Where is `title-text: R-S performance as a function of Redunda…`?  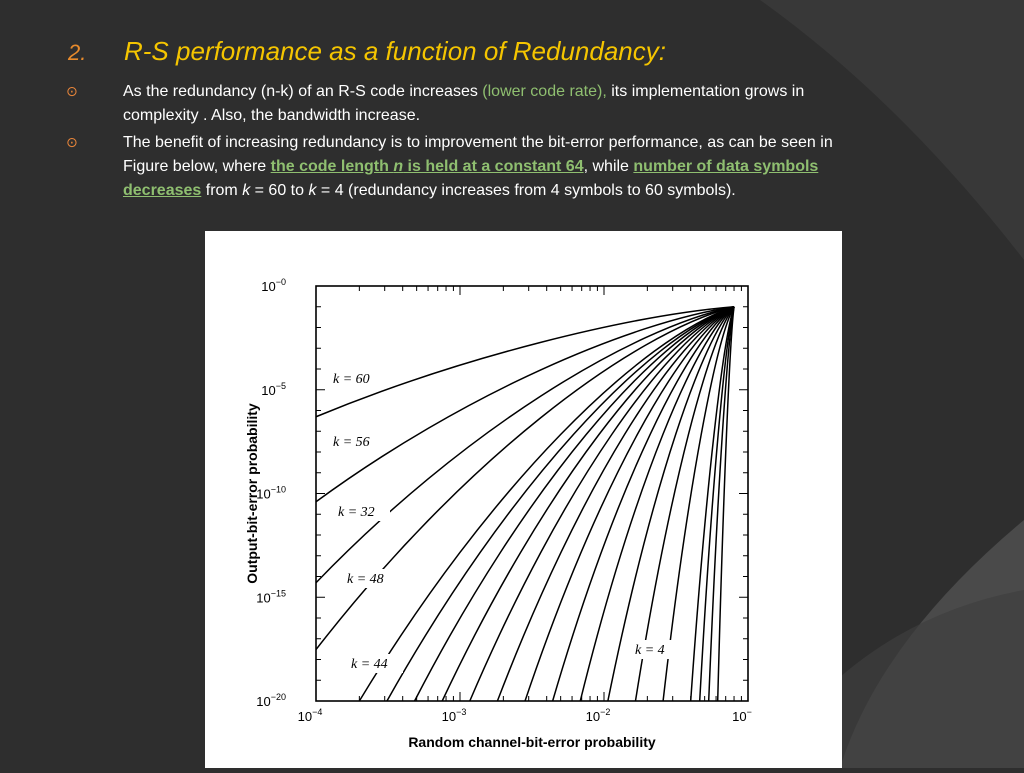 title-text: R-S performance as a function of Redunda… is located at coordinates (395, 51).